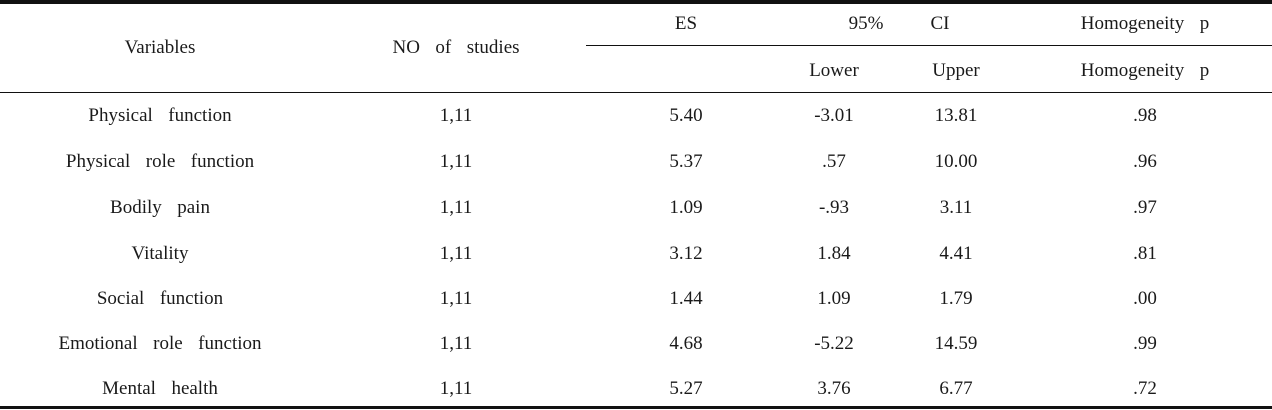 This screenshot has height=410, width=1272. Describe the element at coordinates (1145, 388) in the screenshot. I see `cell-homogeneity-p: .72` at that location.